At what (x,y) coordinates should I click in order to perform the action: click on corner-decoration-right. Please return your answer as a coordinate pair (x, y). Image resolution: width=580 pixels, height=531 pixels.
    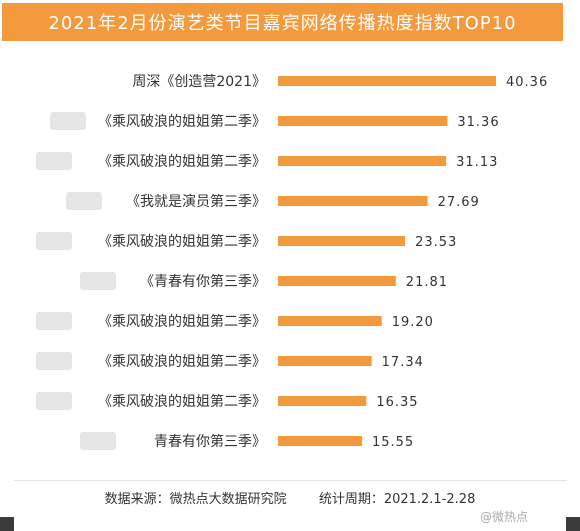
    Looking at the image, I should click on (573, 524).